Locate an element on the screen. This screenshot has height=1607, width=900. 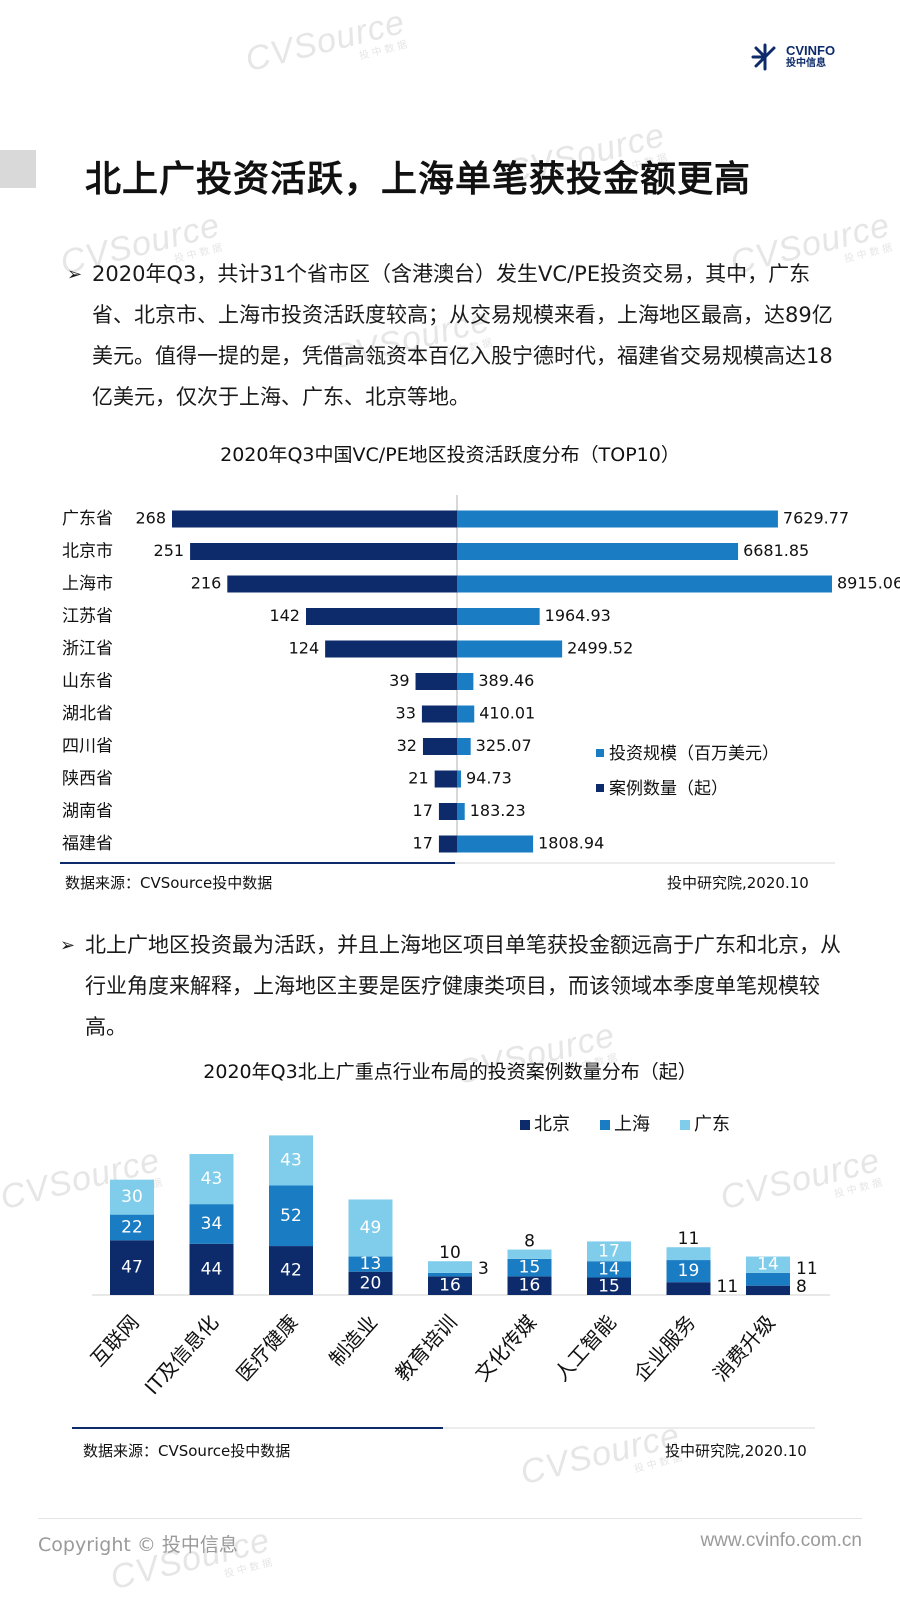
chart1-label-amount: 1964.93 is located at coordinates (578, 615).